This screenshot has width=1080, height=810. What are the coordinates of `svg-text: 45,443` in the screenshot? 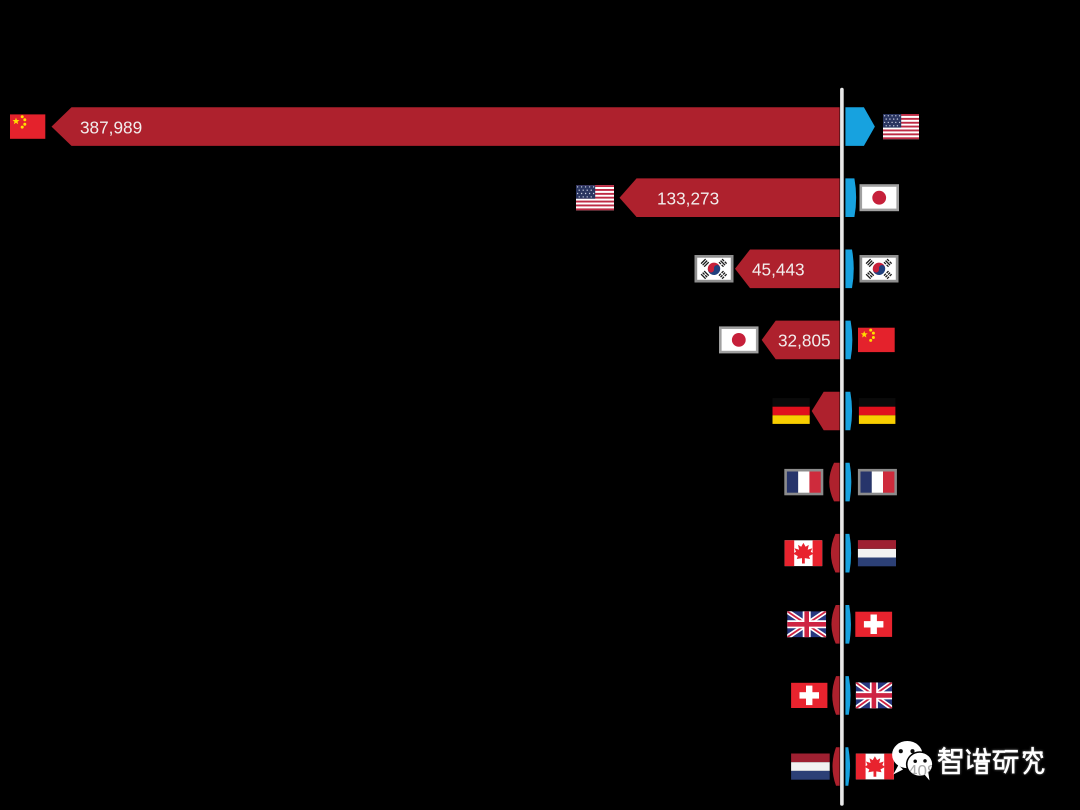 It's located at (778, 270).